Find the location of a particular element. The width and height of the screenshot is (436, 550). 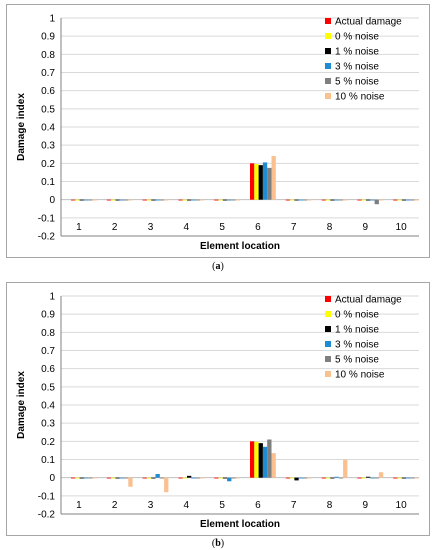

caption-b-letter: b is located at coordinates (218, 543).